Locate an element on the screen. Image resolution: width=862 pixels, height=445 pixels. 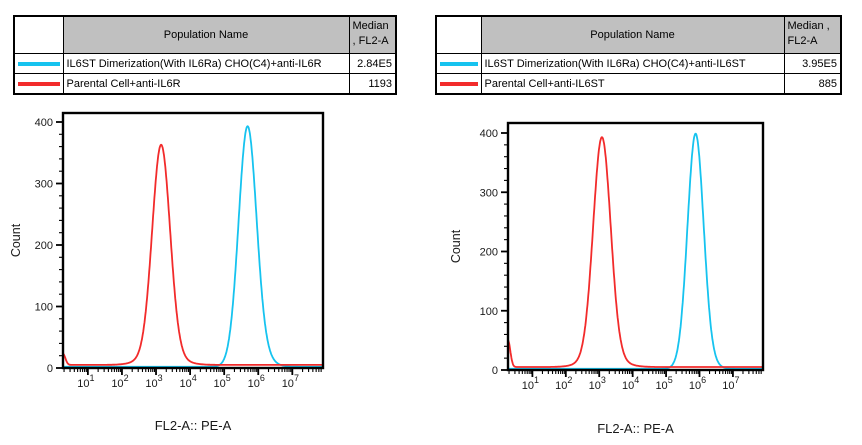
median-value-cell: 3.95E5 is located at coordinates (812, 63).